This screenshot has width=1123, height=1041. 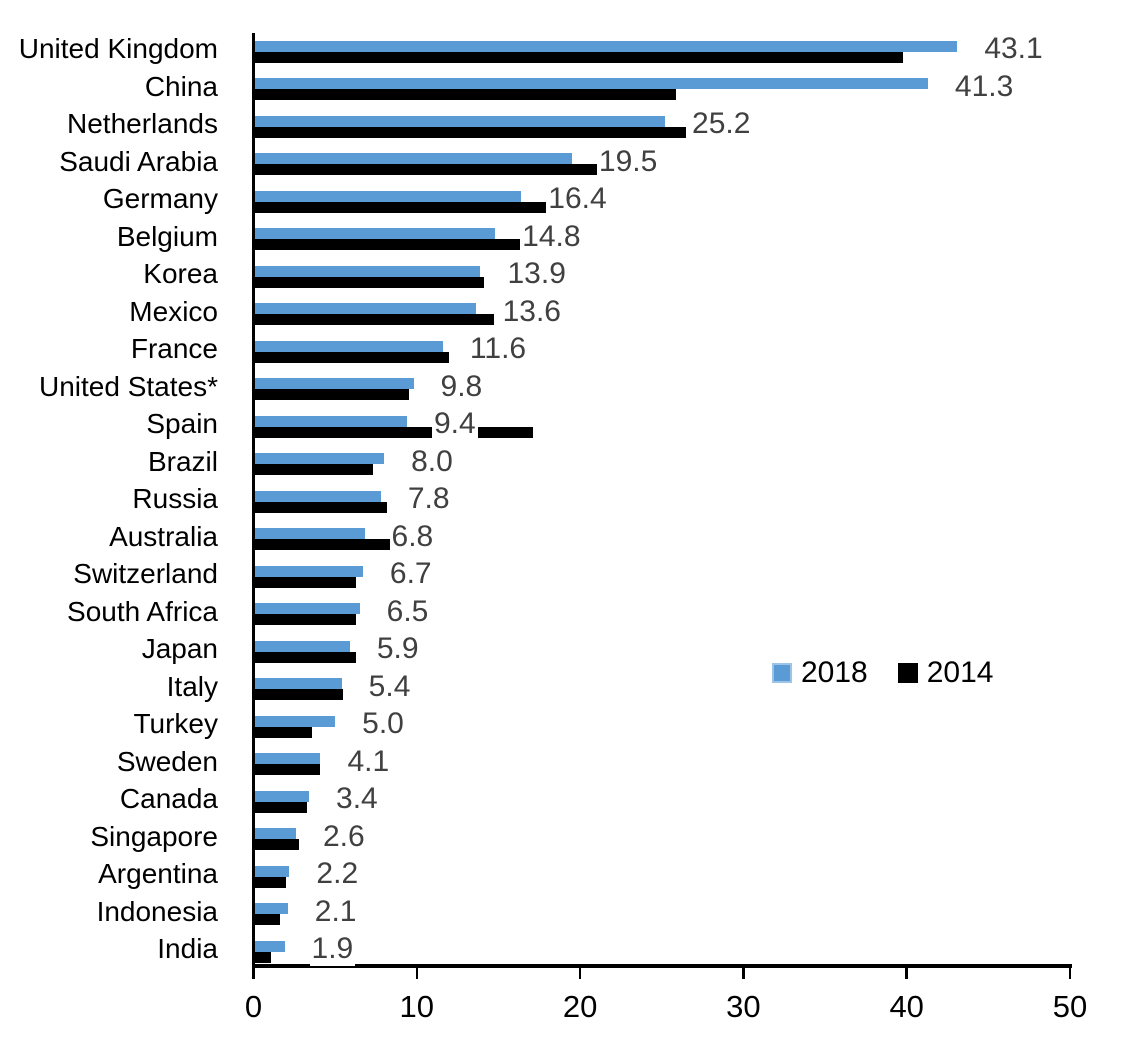 What do you see at coordinates (743, 1006) in the screenshot?
I see `x-tick-label: 30` at bounding box center [743, 1006].